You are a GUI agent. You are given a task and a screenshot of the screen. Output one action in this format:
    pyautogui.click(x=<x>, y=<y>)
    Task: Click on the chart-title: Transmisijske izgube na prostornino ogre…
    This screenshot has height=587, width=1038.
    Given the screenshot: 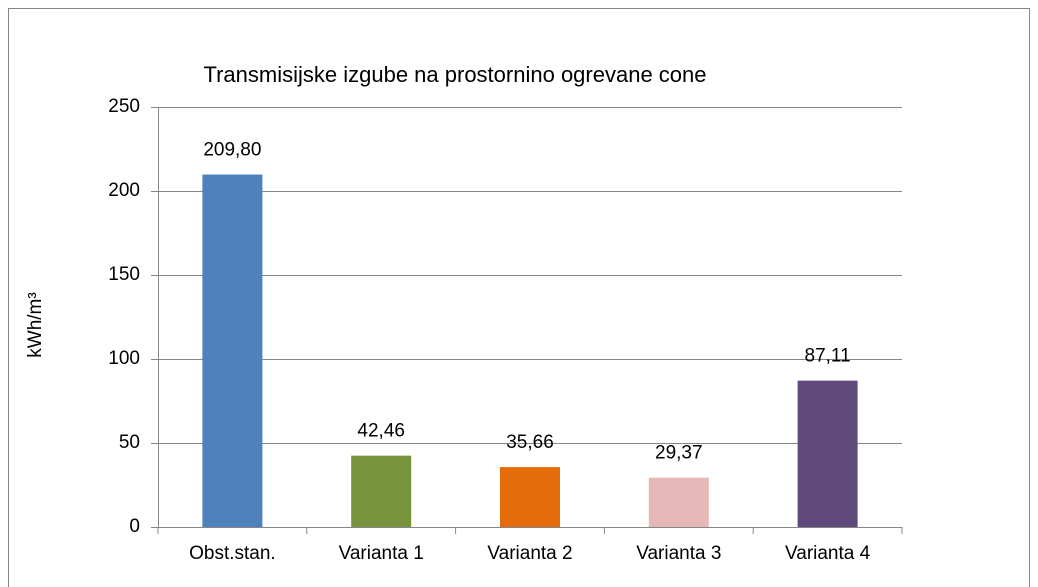 What is the action you would take?
    pyautogui.click(x=454, y=74)
    